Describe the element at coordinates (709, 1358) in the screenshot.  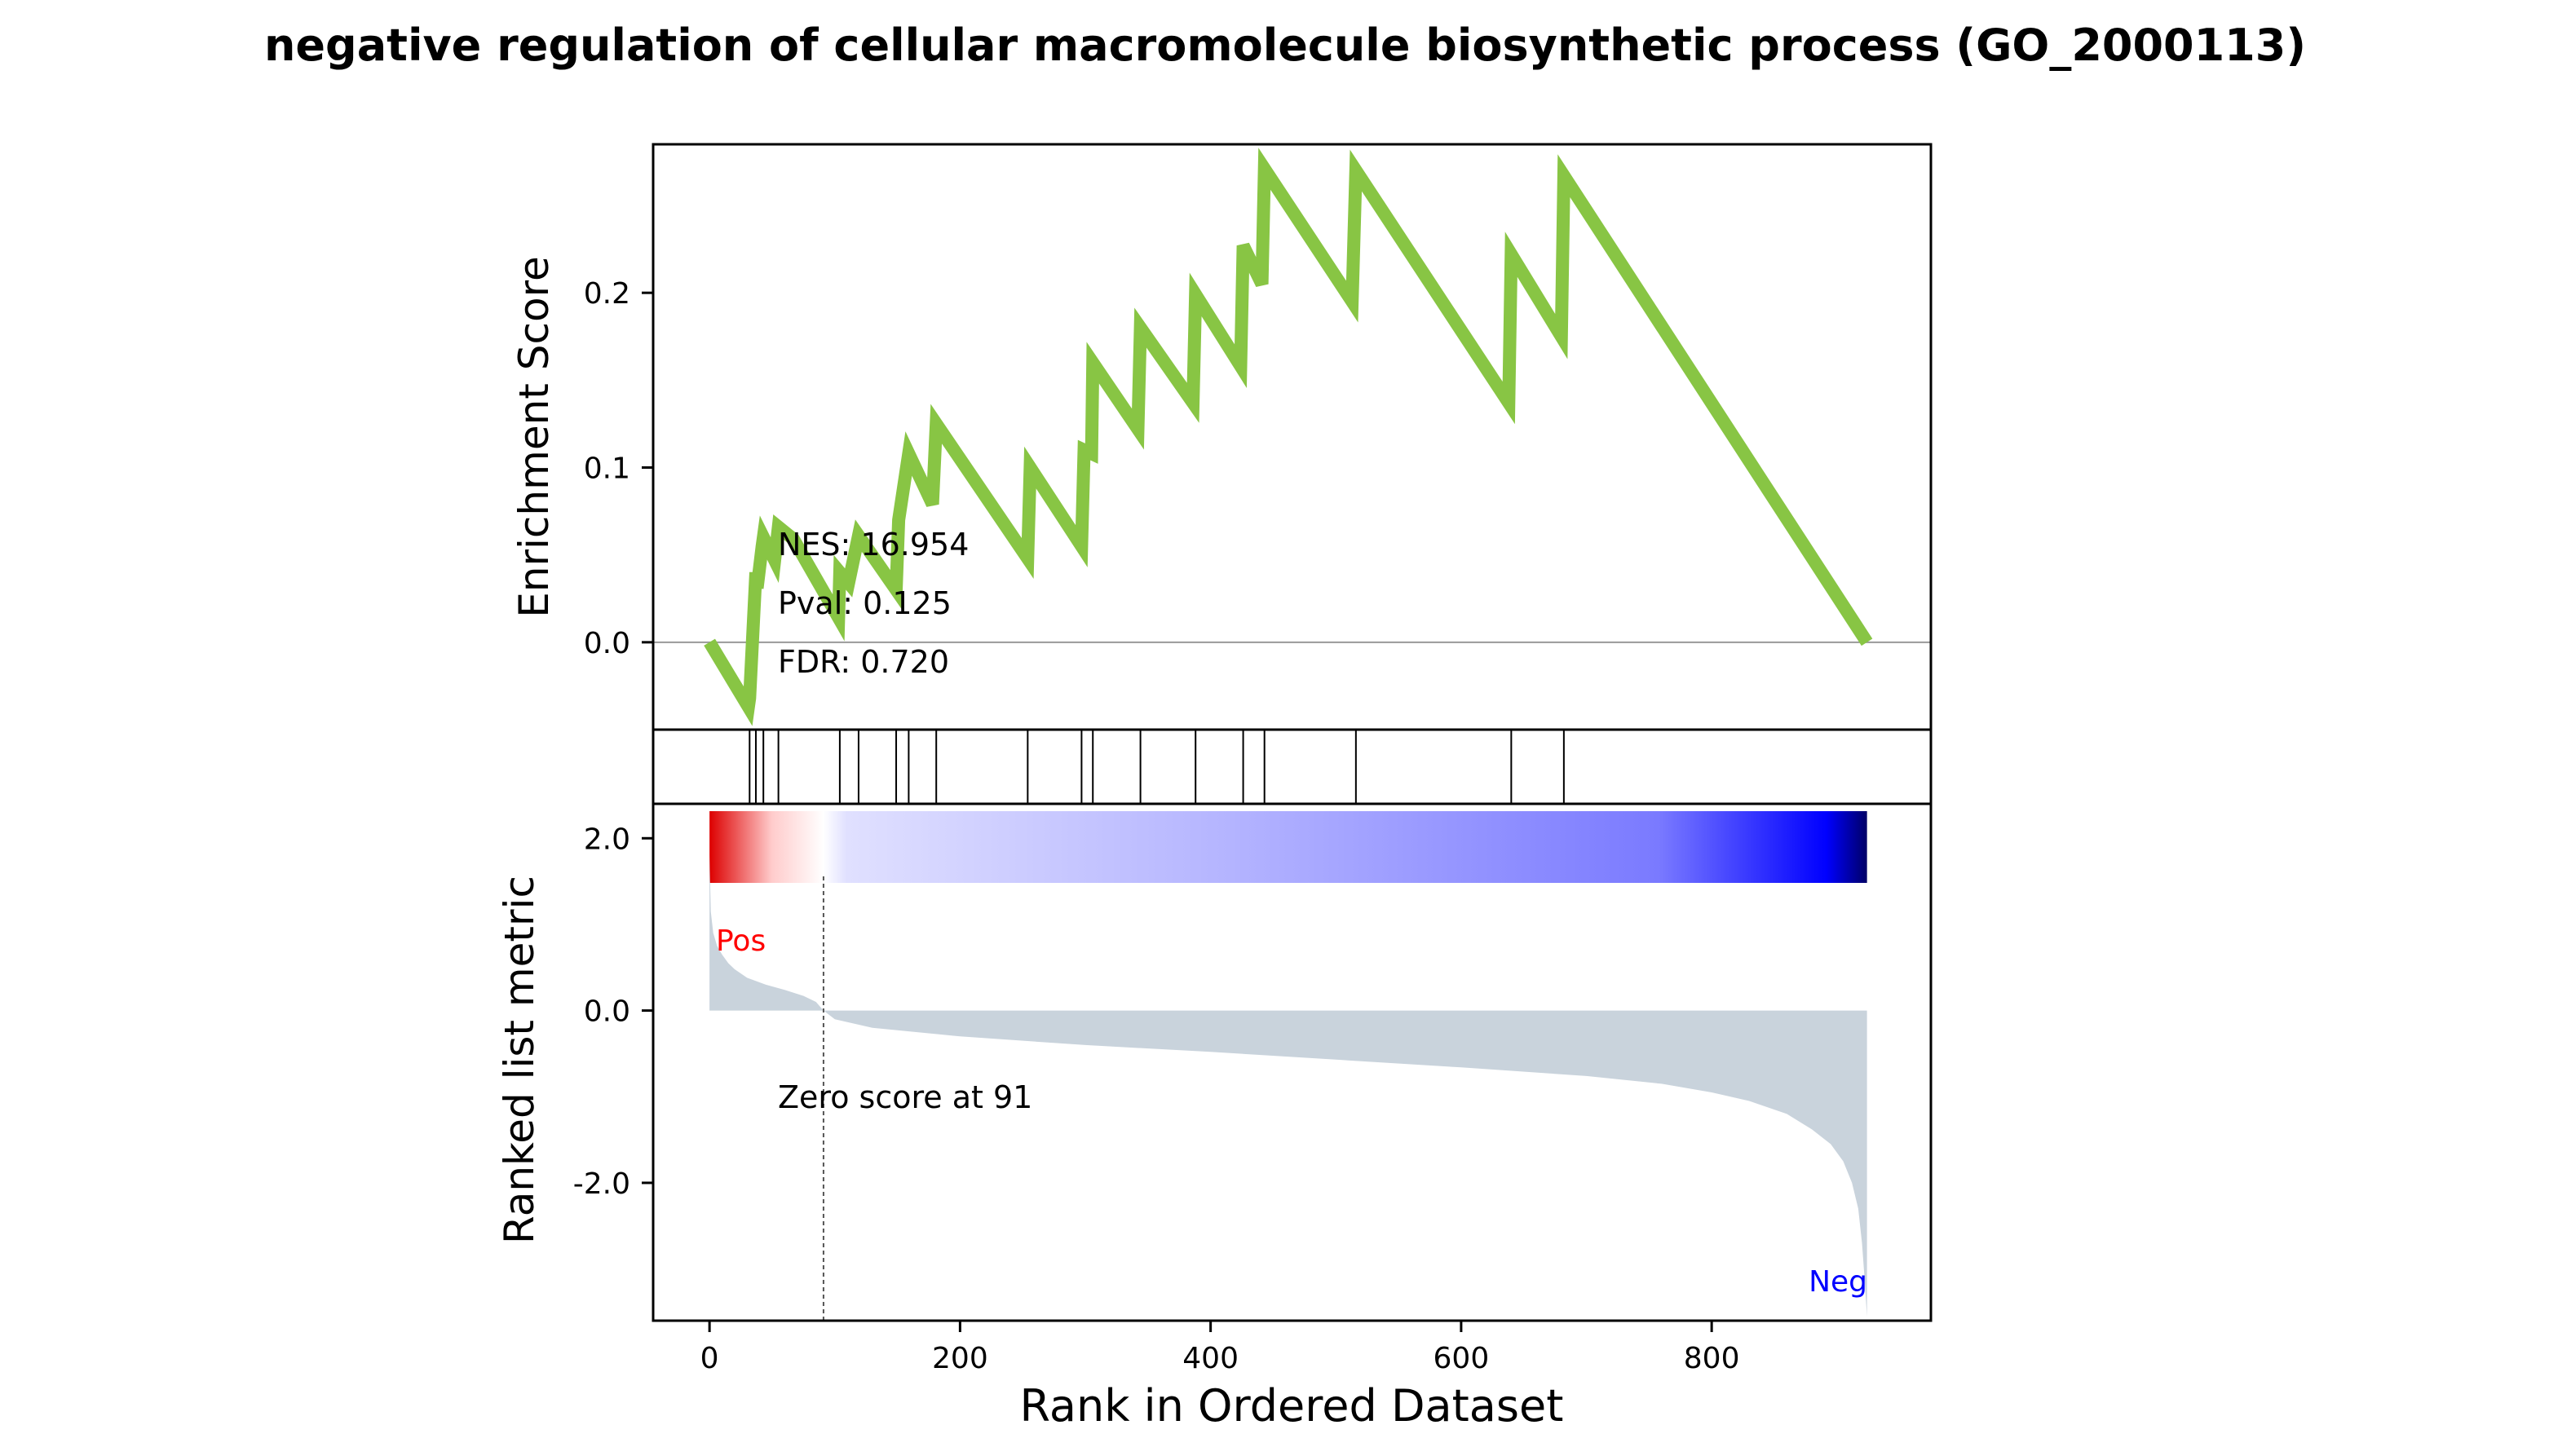
I see `x-tick-label: 0` at that location.